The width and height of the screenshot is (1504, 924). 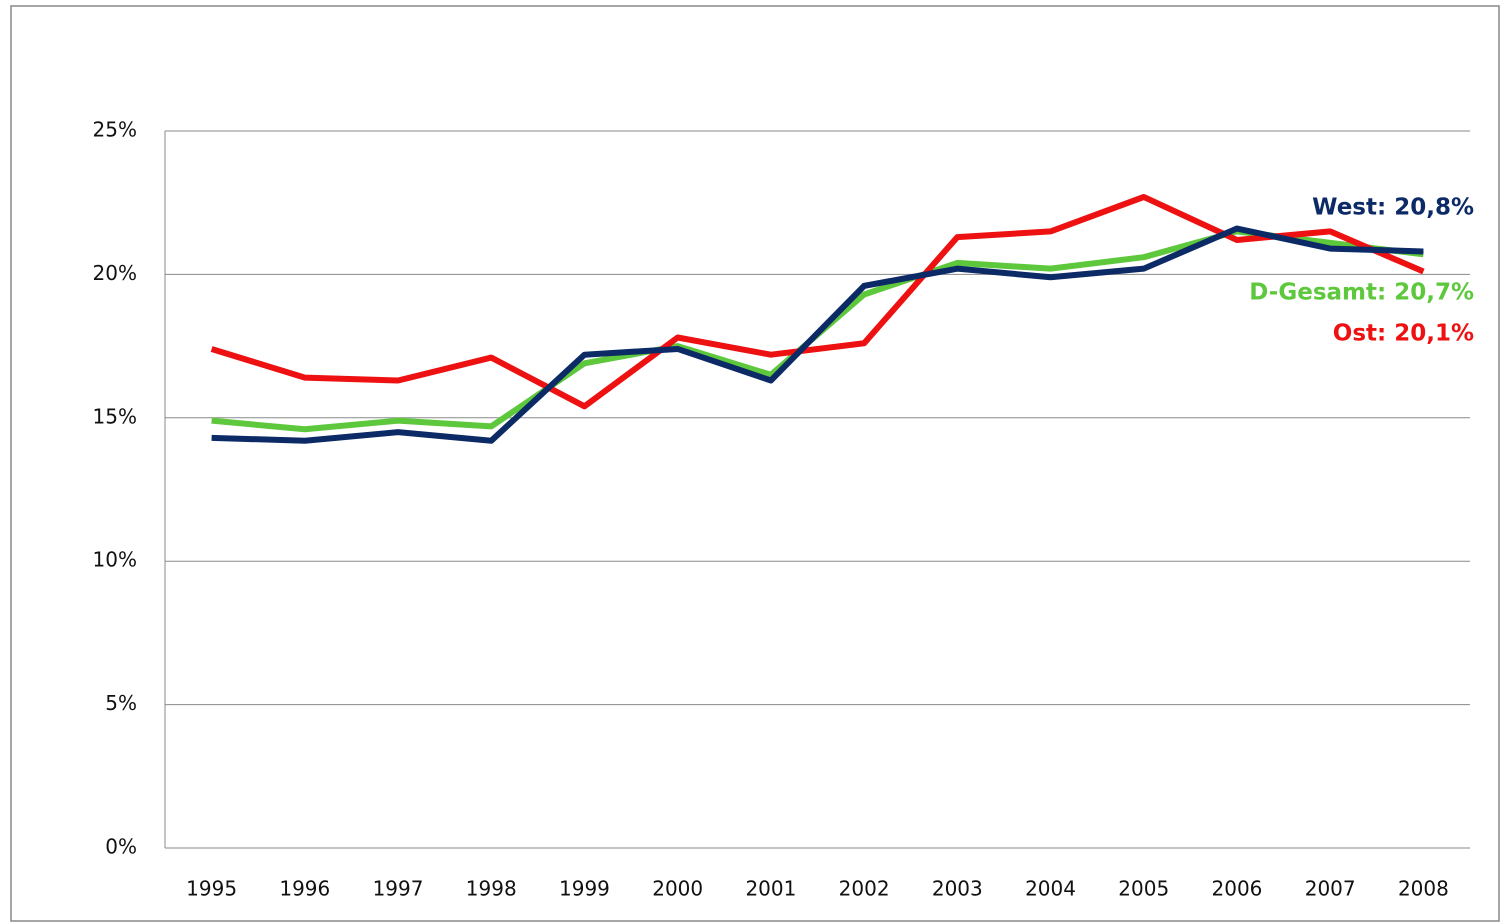 What do you see at coordinates (1403, 334) in the screenshot?
I see `annotation: Ost: 20,1%` at bounding box center [1403, 334].